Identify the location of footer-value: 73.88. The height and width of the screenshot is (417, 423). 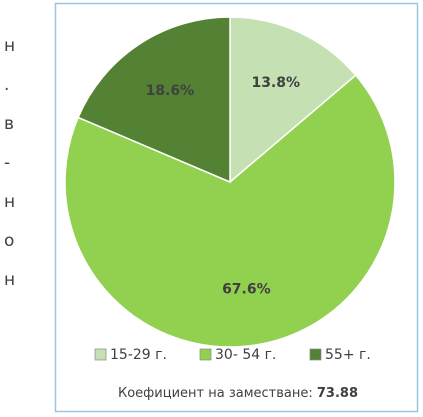
(337, 393).